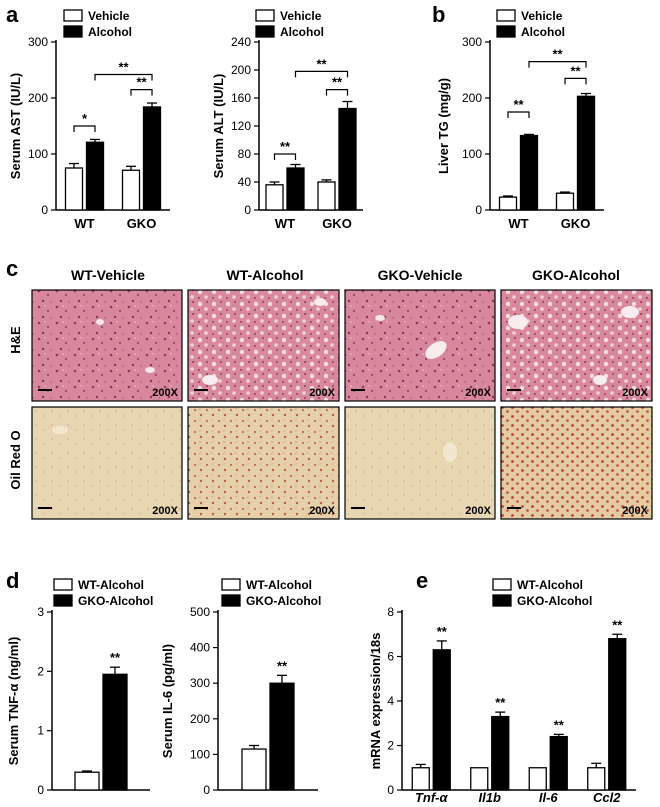 The width and height of the screenshot is (660, 807). I want to click on y-tick-label: 120, so click(241, 126).